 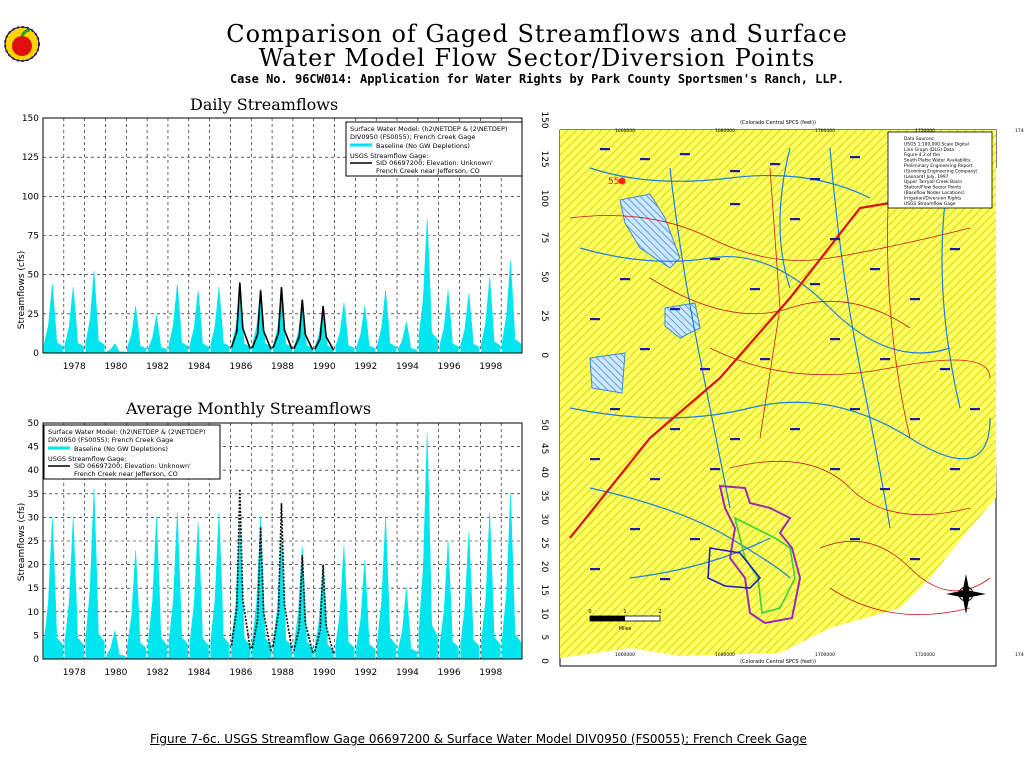 I want to click on daily-legend-model-sub: DIV0950 (FS0055); French Creek Gage, so click(x=412, y=137).